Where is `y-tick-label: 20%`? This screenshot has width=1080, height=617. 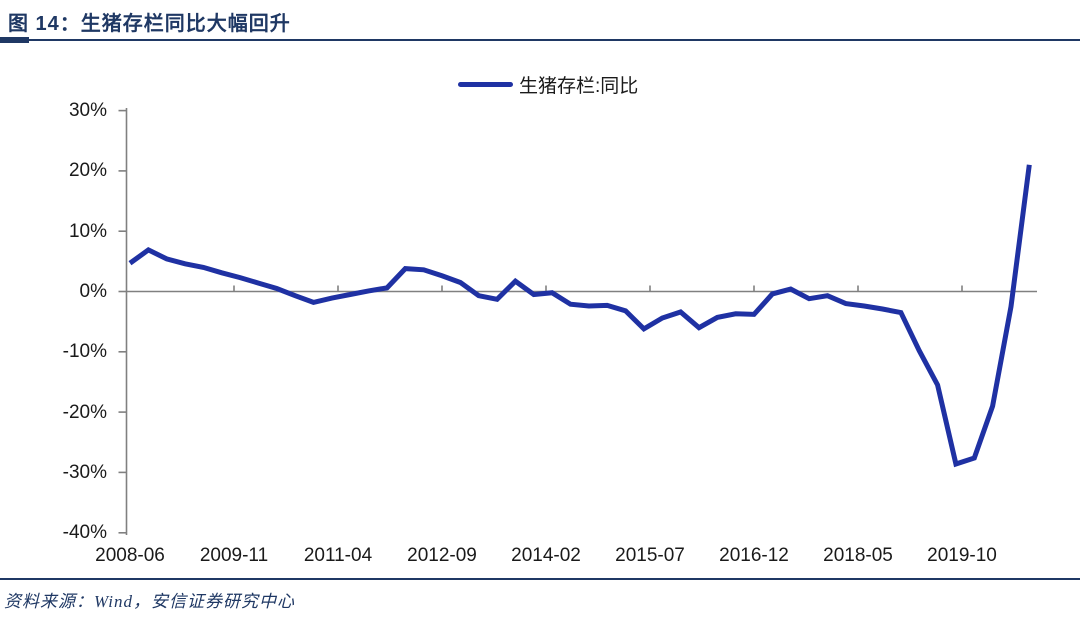
y-tick-label: 20% is located at coordinates (87, 170).